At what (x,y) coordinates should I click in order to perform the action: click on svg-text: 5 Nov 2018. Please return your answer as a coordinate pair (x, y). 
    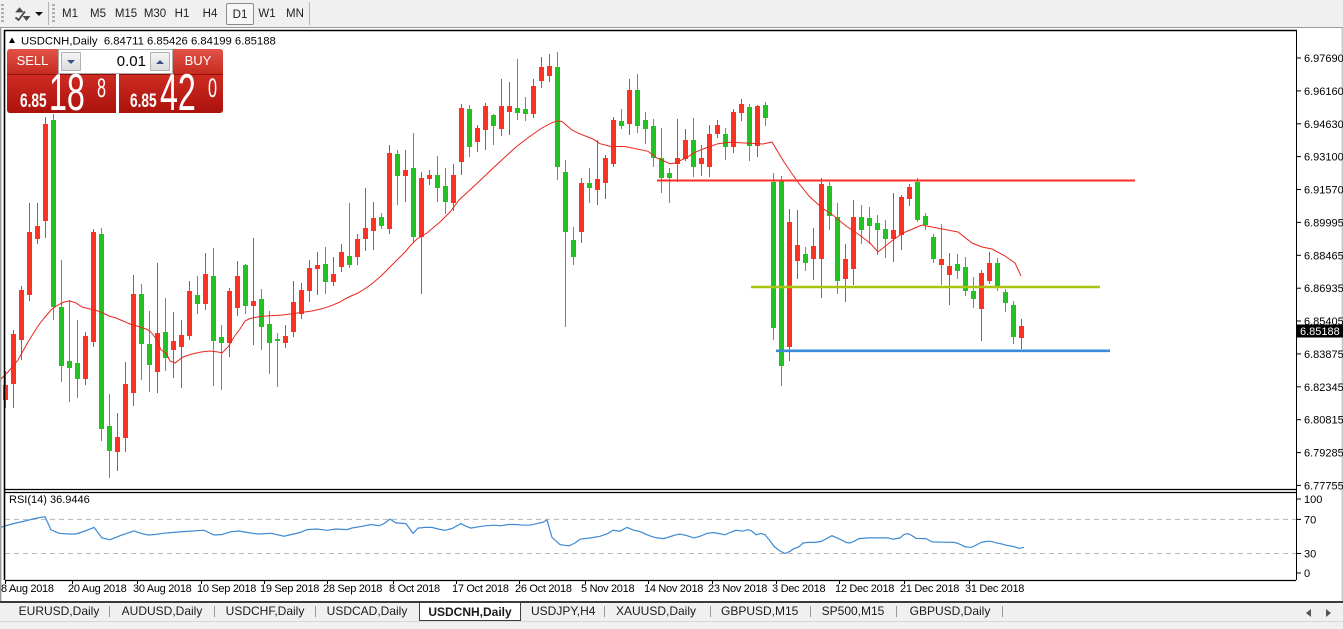
    Looking at the image, I should click on (607, 589).